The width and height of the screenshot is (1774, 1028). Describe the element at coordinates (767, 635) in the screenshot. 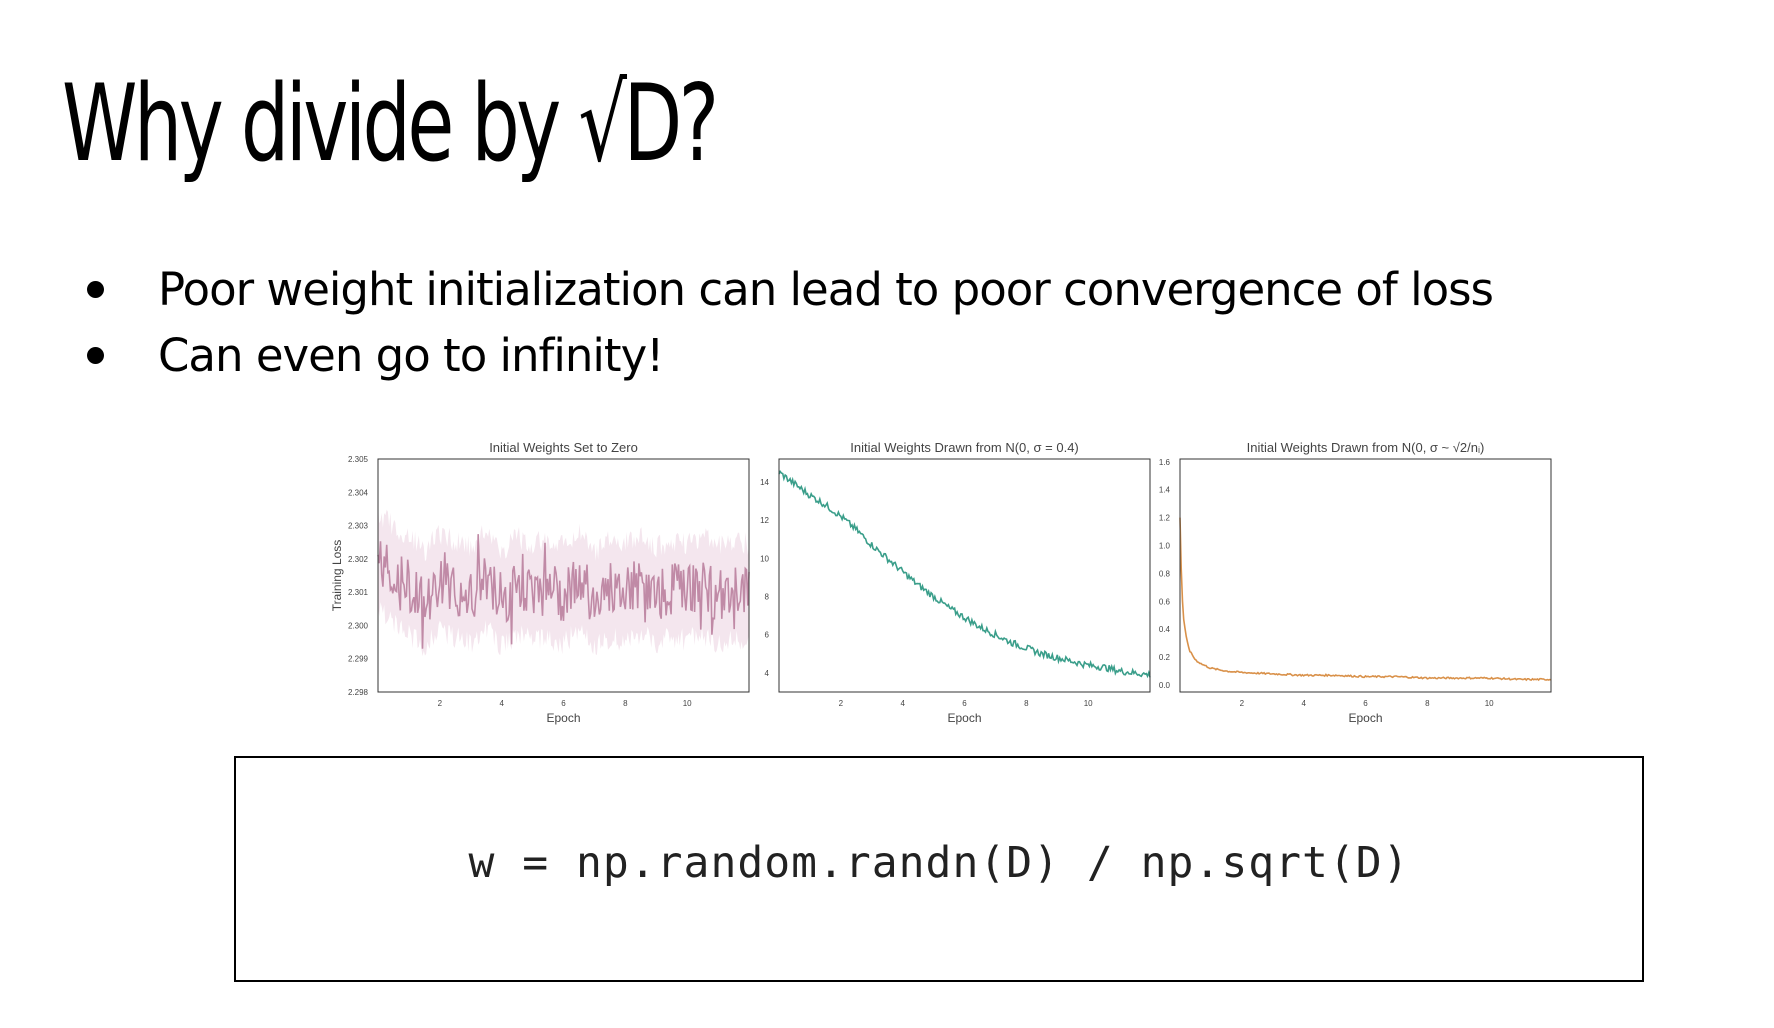

I see `y-tick-label: 6` at that location.